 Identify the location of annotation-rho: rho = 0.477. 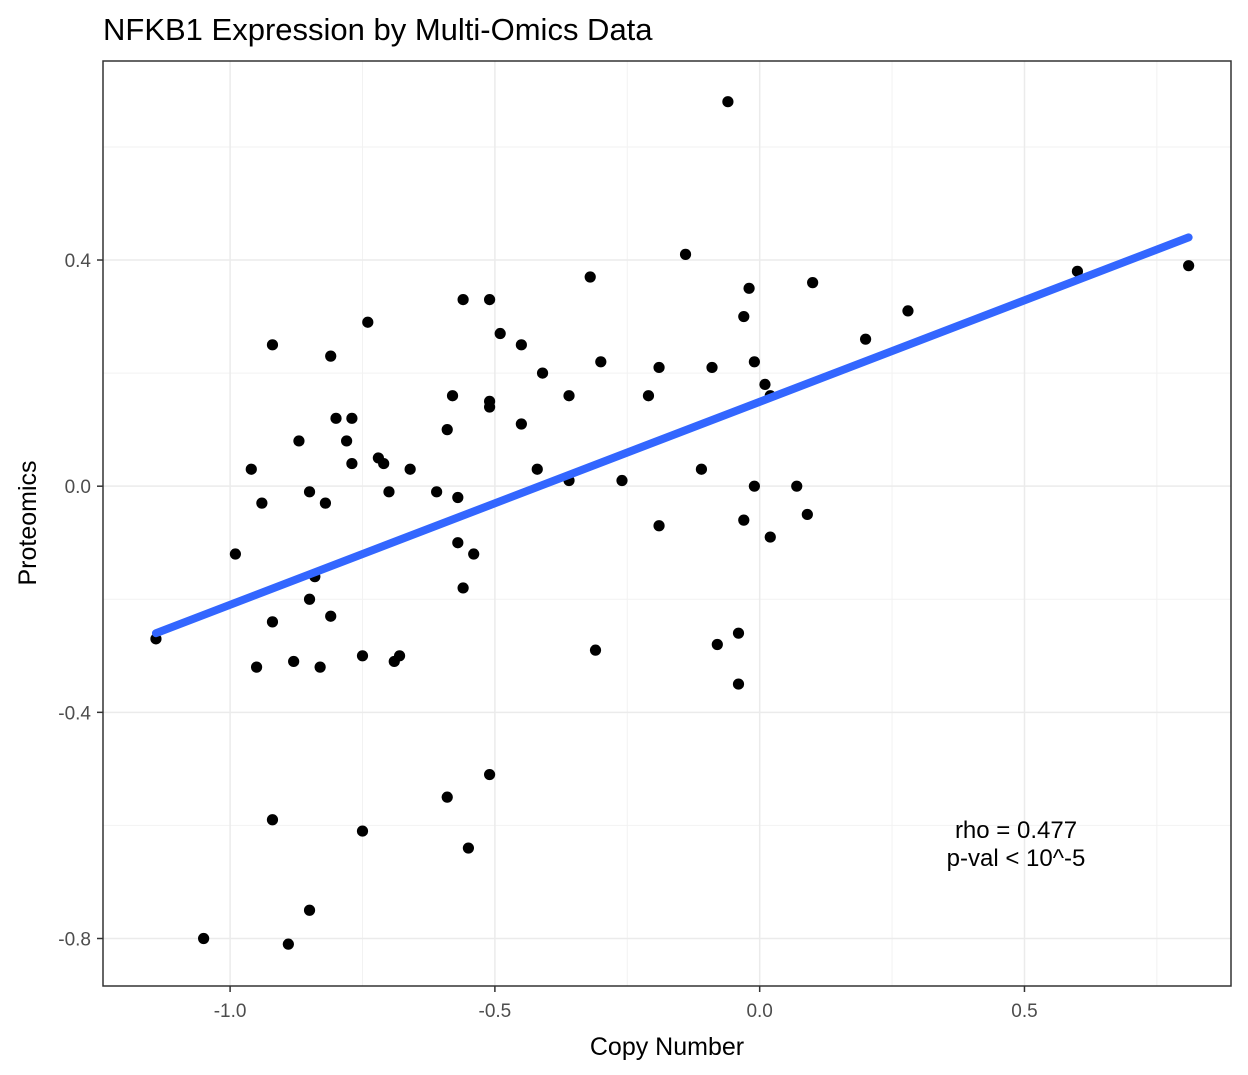
(1016, 830).